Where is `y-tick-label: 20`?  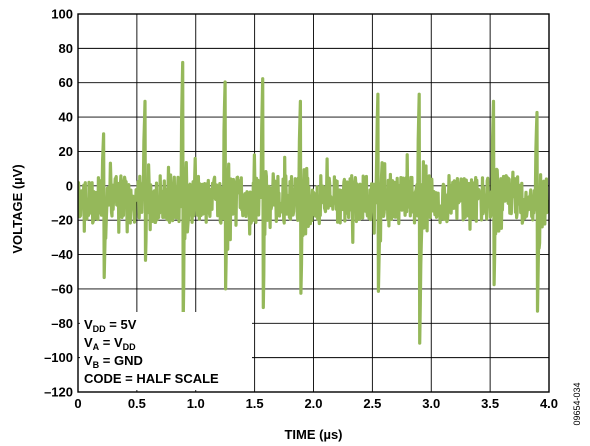 y-tick-label: 20 is located at coordinates (66, 151).